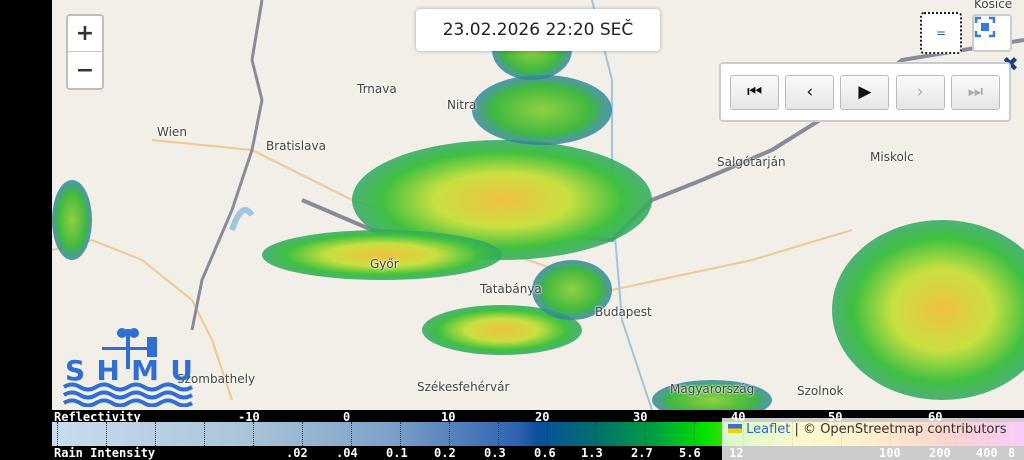 This screenshot has height=460, width=1024. Describe the element at coordinates (993, 5) in the screenshot. I see `city-label: Košice` at that location.